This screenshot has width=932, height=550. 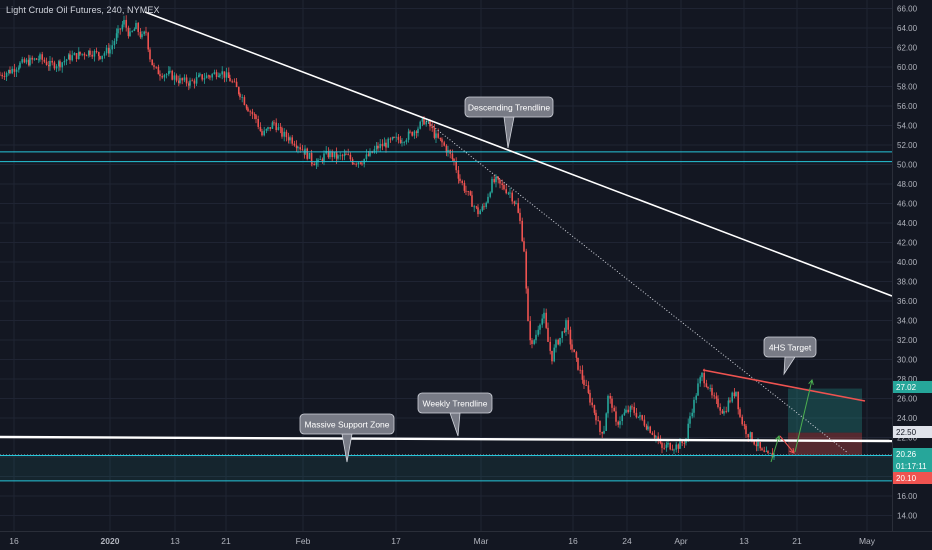 I want to click on arrow-up-small-head, so click(x=778, y=438).